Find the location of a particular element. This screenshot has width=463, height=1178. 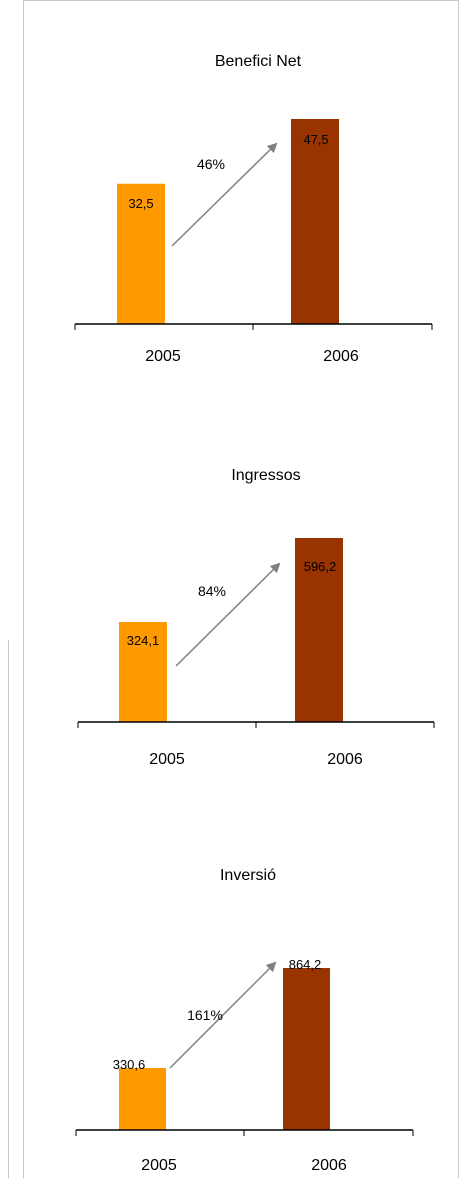

data-label-2005: 330,6 is located at coordinates (129, 1064).